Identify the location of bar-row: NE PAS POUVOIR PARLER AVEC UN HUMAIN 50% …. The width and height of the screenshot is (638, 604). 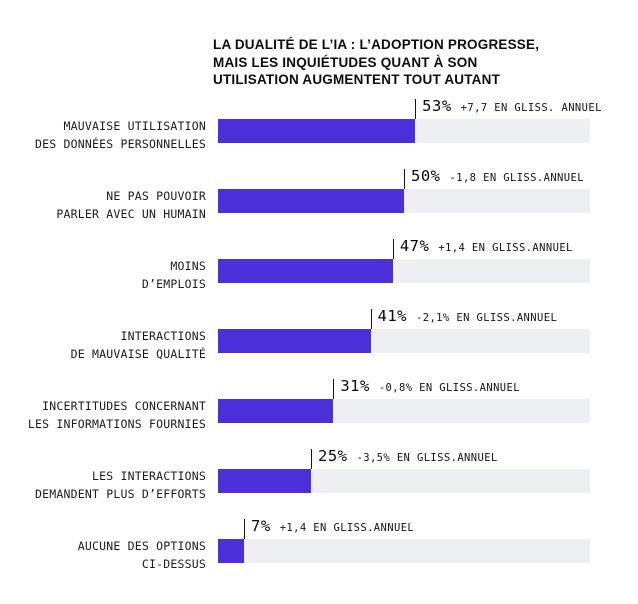
(300, 201).